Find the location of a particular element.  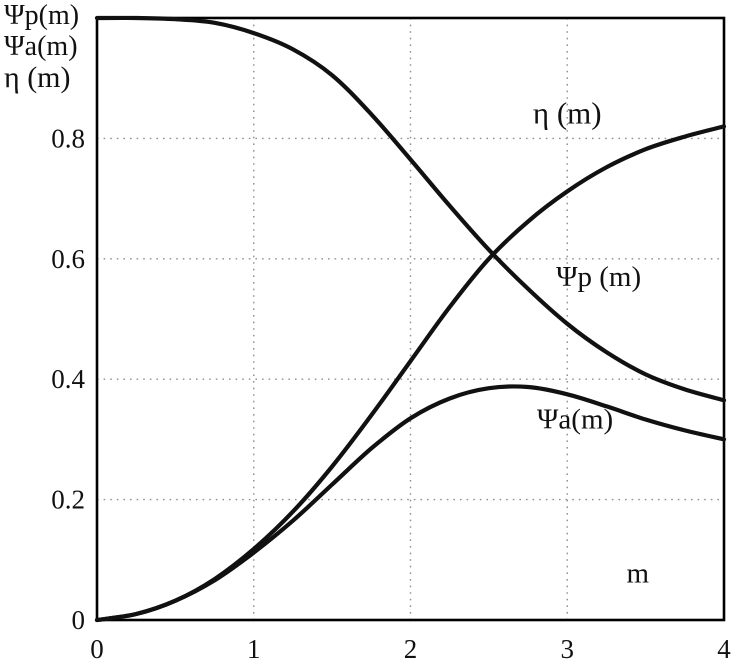

y-axis-legend: Ψp(m) Ψa(m) η (m) is located at coordinates (41, 46).